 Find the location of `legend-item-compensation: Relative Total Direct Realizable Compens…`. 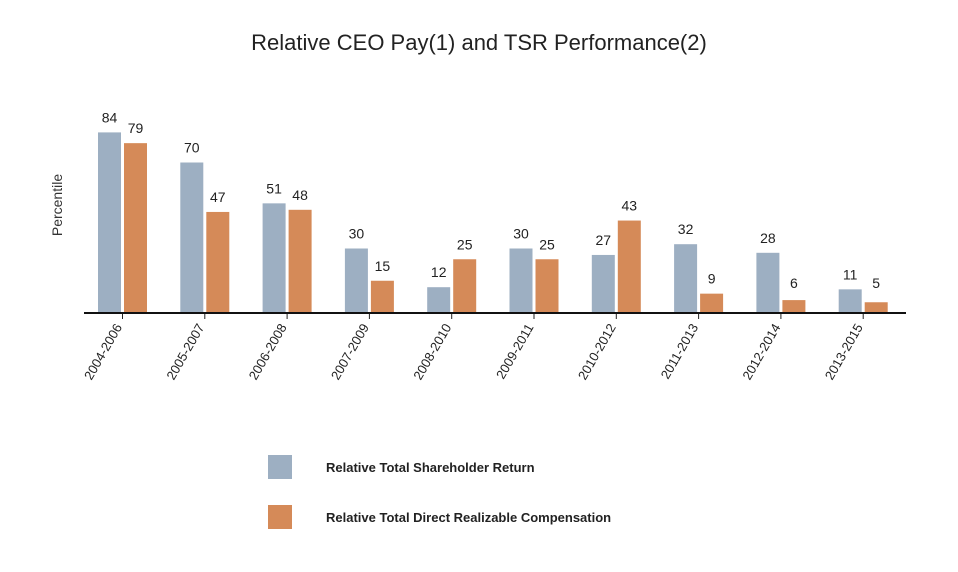

legend-item-compensation: Relative Total Direct Realizable Compens… is located at coordinates (439, 517).